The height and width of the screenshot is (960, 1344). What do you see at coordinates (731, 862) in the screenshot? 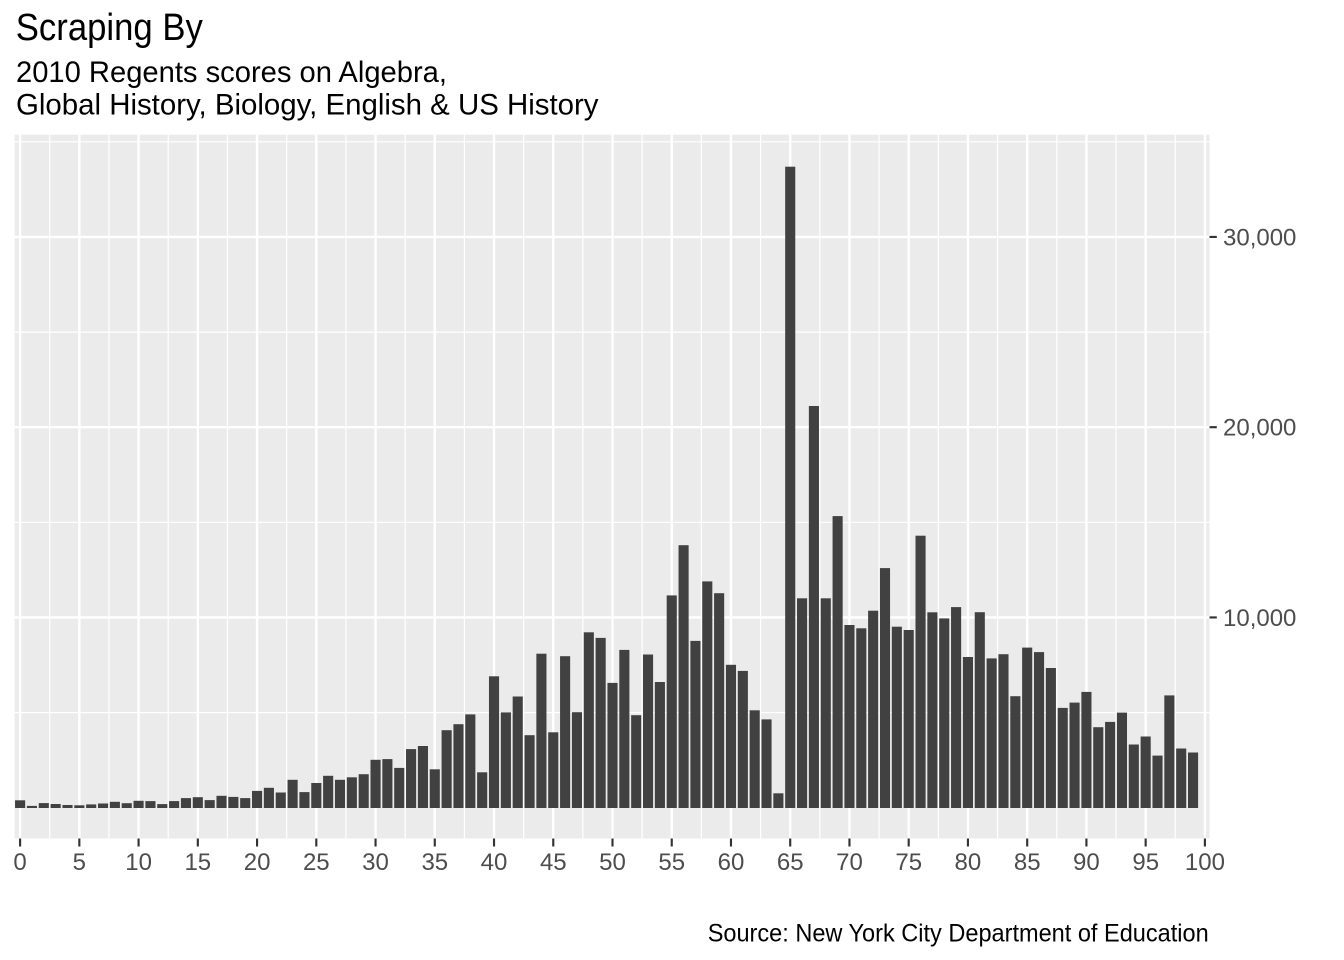
I see `svg-text: 60` at bounding box center [731, 862].